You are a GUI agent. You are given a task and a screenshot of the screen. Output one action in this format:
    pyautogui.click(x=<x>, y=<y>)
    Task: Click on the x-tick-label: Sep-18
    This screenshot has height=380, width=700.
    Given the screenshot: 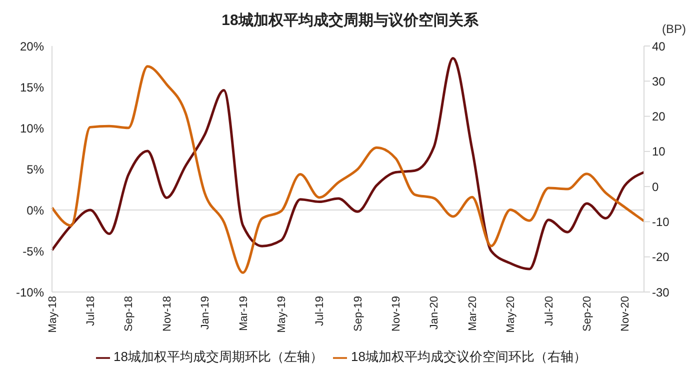 What is the action you would take?
    pyautogui.click(x=129, y=314)
    